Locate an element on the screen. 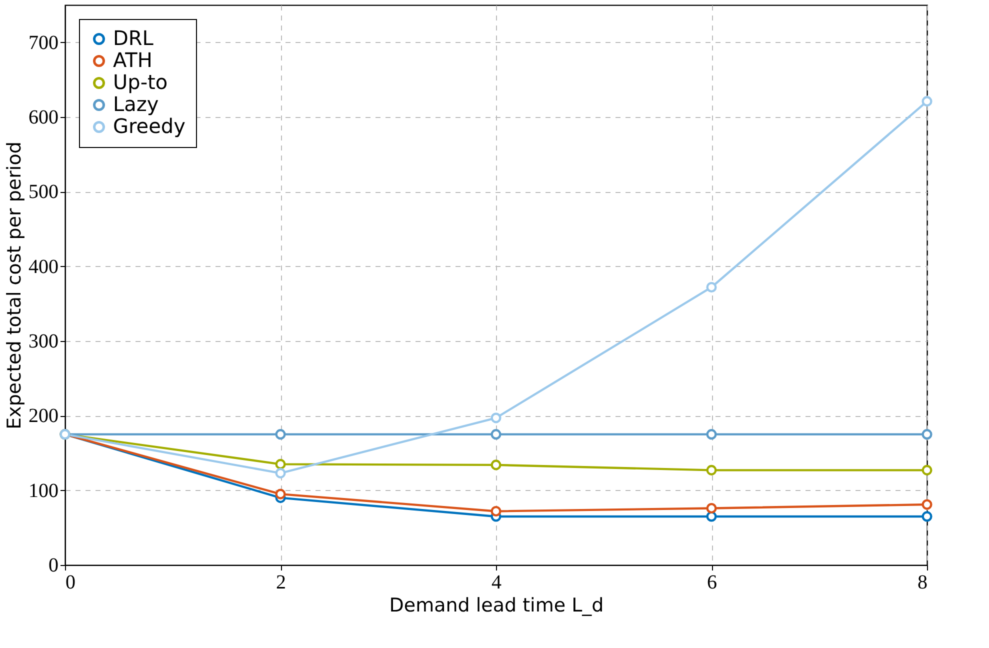  y-tick-label: 200 is located at coordinates (43, 416).